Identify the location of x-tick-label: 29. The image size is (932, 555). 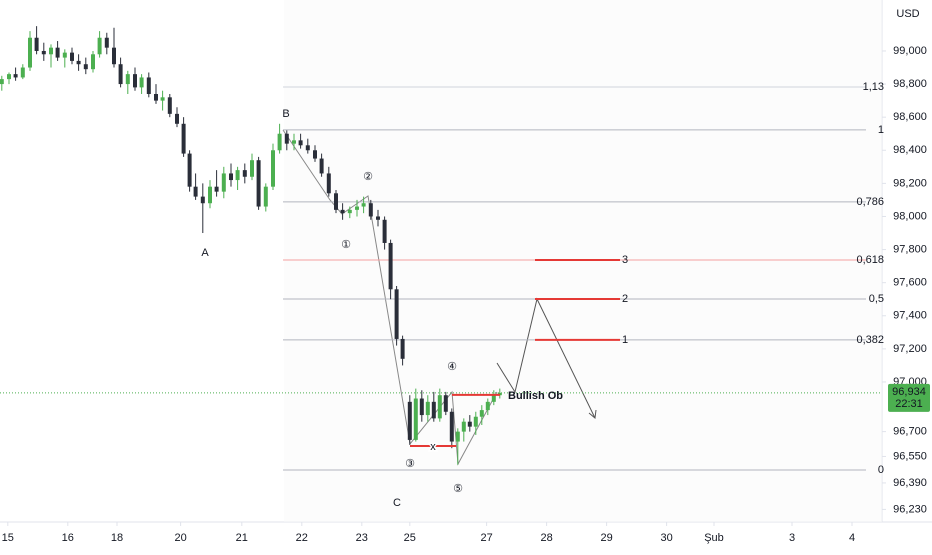
(606, 538).